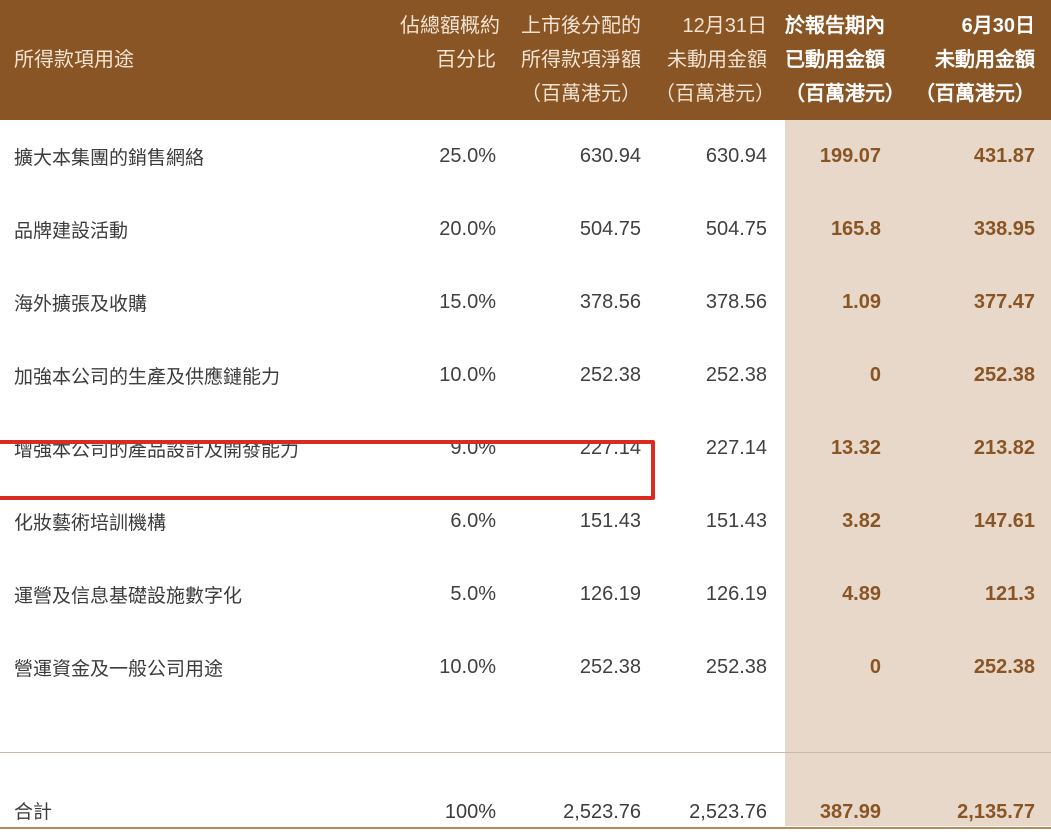 The height and width of the screenshot is (838, 1051). Describe the element at coordinates (985, 60) in the screenshot. I see `column-header-unutilised-jun30-line-2: 未動用金額` at that location.